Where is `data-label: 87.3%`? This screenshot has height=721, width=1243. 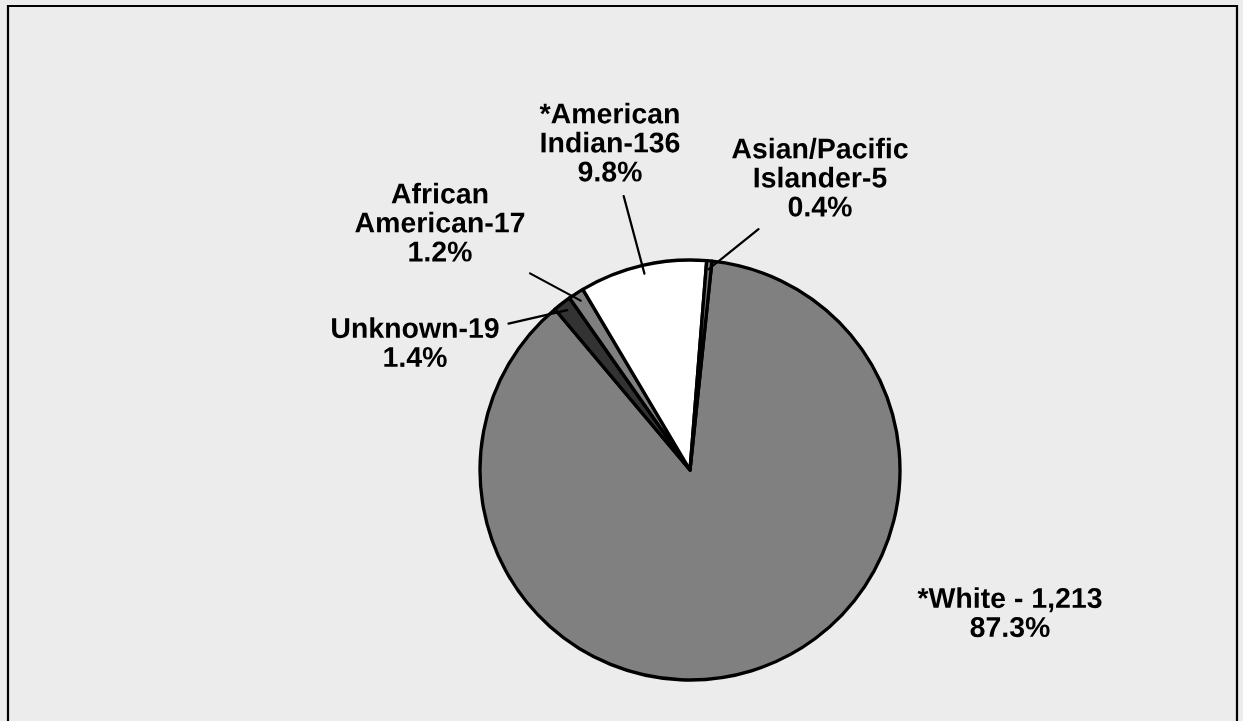 data-label: 87.3% is located at coordinates (1010, 627).